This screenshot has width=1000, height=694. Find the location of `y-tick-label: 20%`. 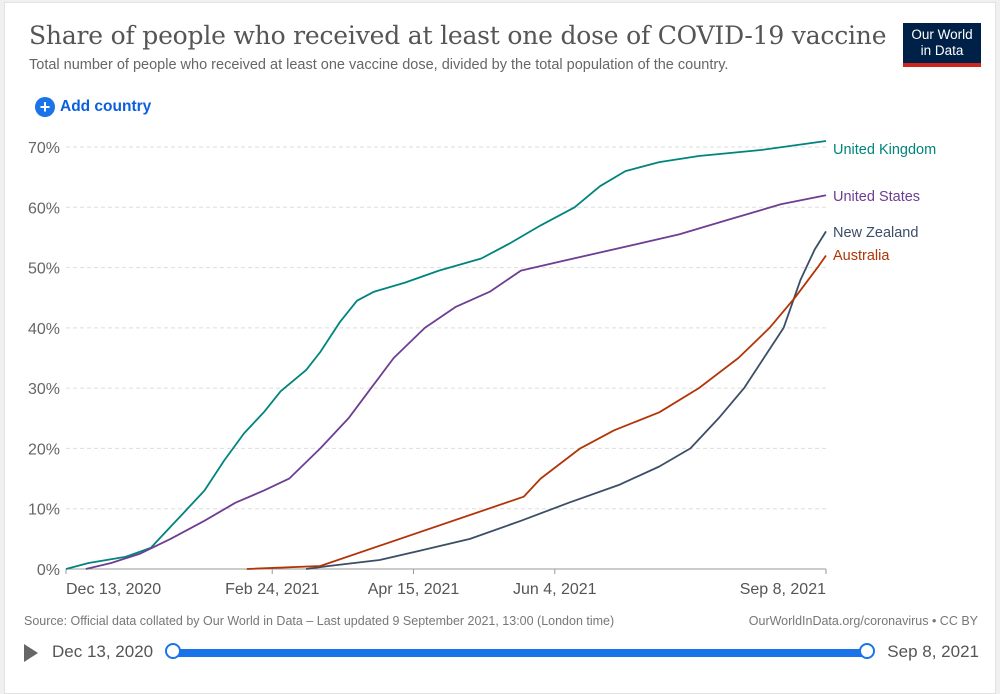

y-tick-label: 20% is located at coordinates (44, 449).